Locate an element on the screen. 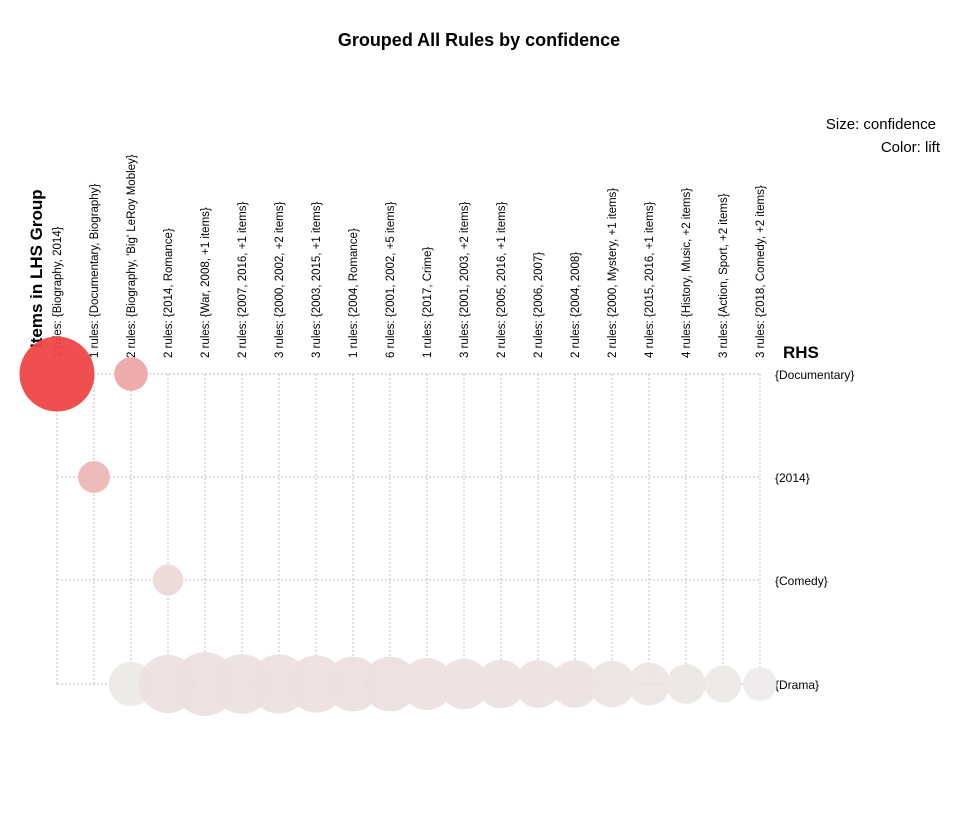 The image size is (960, 825). lhs-group-label: 2 rules: {War, 2008, +1 items} is located at coordinates (206, 282).